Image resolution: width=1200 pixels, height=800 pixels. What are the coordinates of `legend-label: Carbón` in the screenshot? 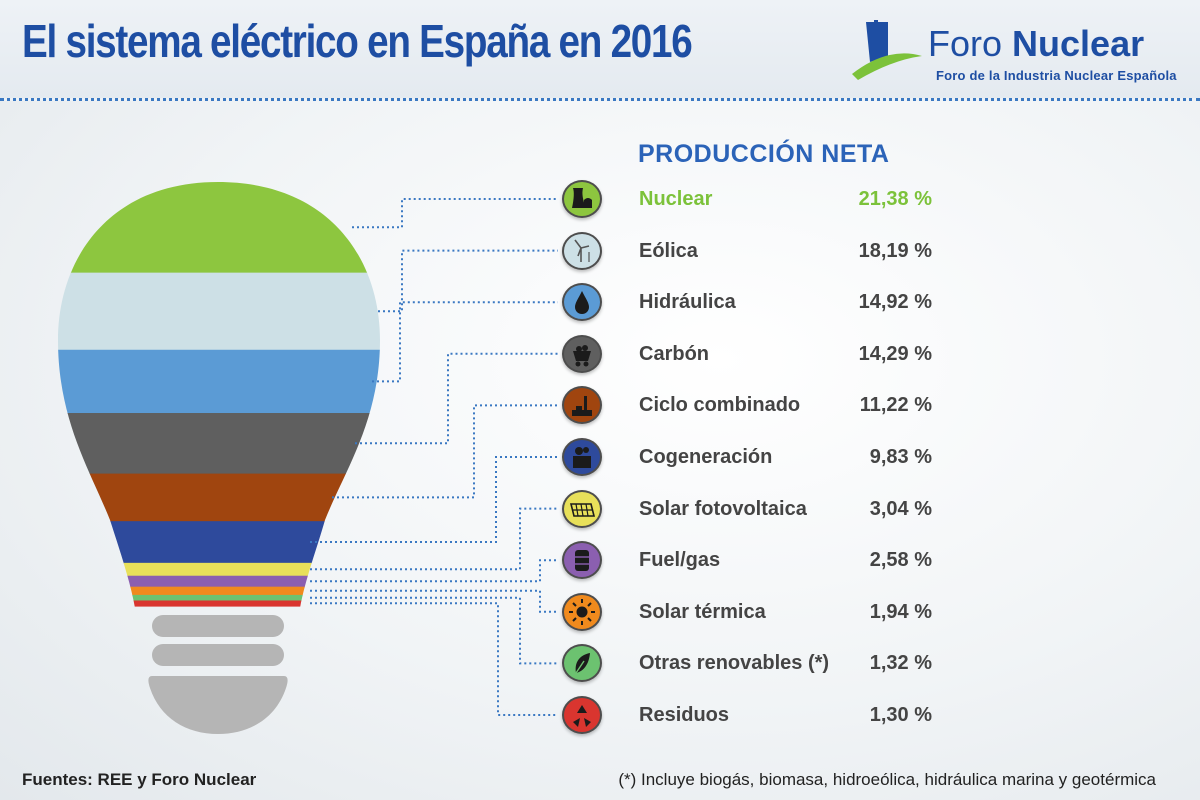 It's located at (674, 353).